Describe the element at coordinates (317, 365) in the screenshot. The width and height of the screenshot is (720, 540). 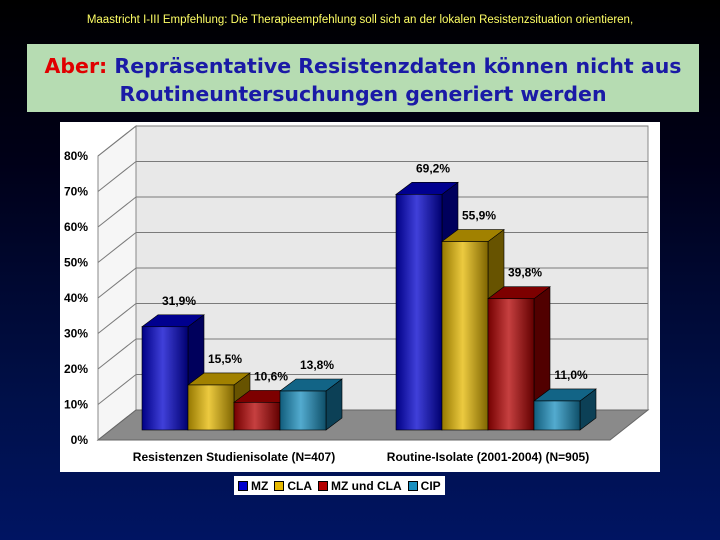
I see `data-label: 13,8%` at that location.